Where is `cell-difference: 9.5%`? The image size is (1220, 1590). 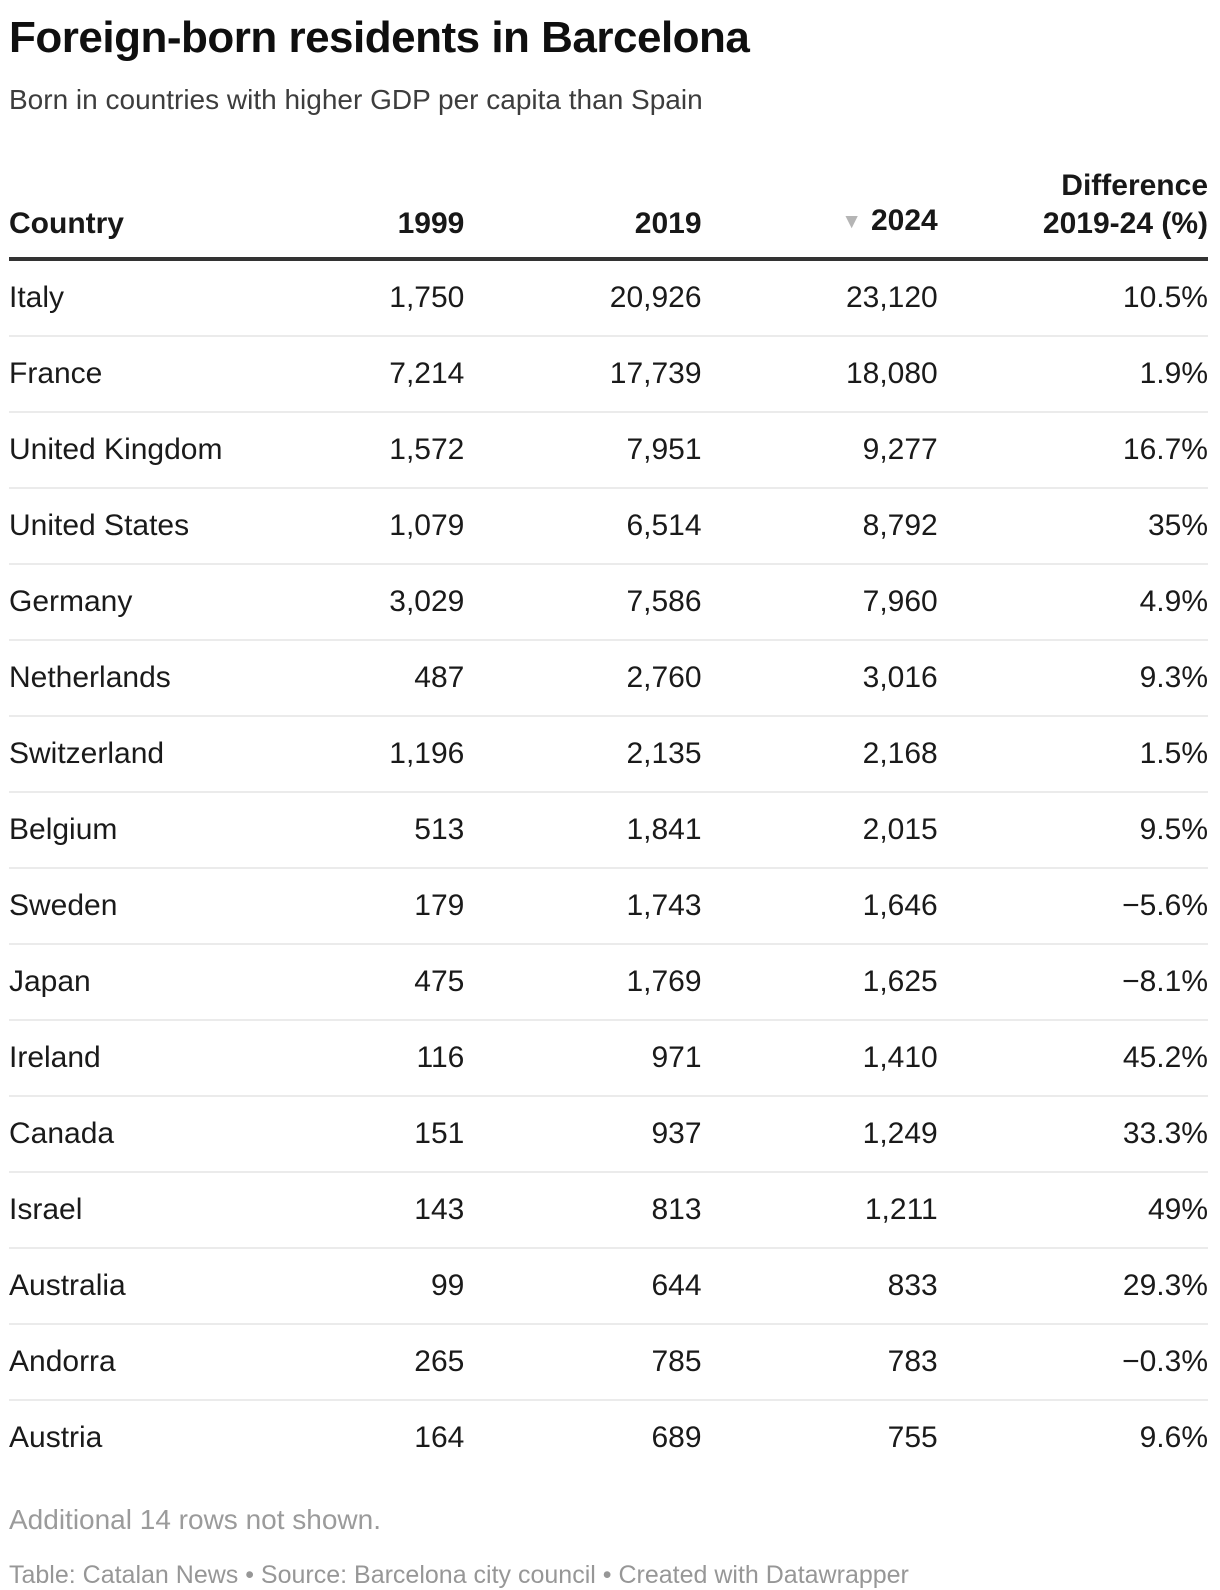
cell-difference: 9.5% is located at coordinates (1072, 830).